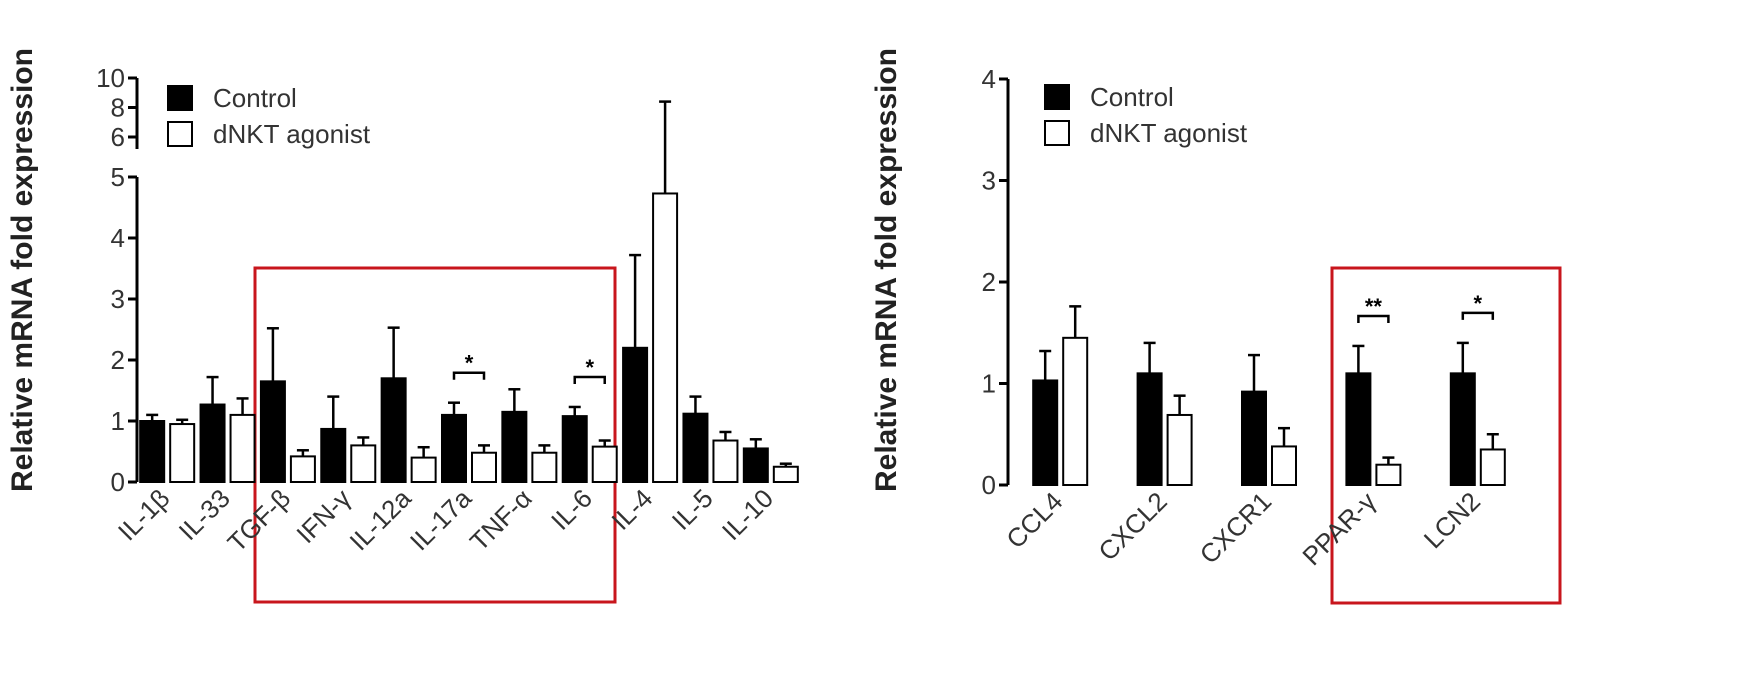 The image size is (1756, 689). What do you see at coordinates (631, 509) in the screenshot?
I see `x-tick-label: IL-4` at bounding box center [631, 509].